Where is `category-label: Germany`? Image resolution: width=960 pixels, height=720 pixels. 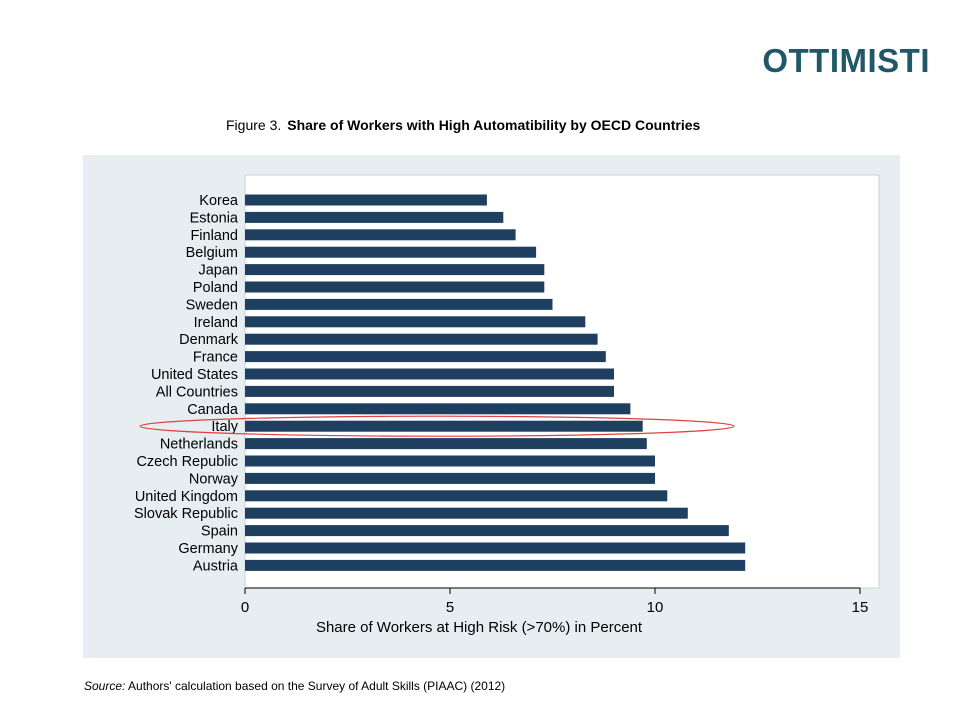 category-label: Germany is located at coordinates (208, 549).